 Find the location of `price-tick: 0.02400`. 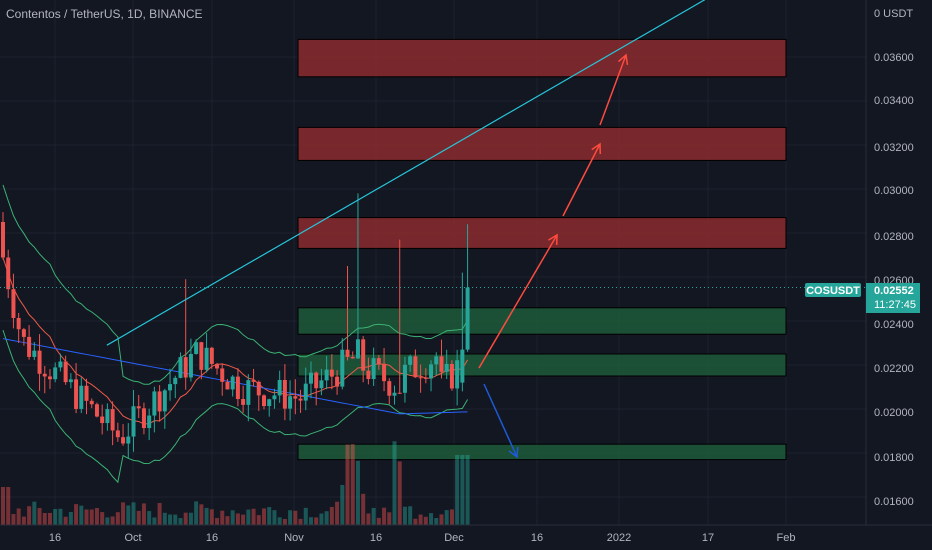

price-tick: 0.02400 is located at coordinates (894, 325).